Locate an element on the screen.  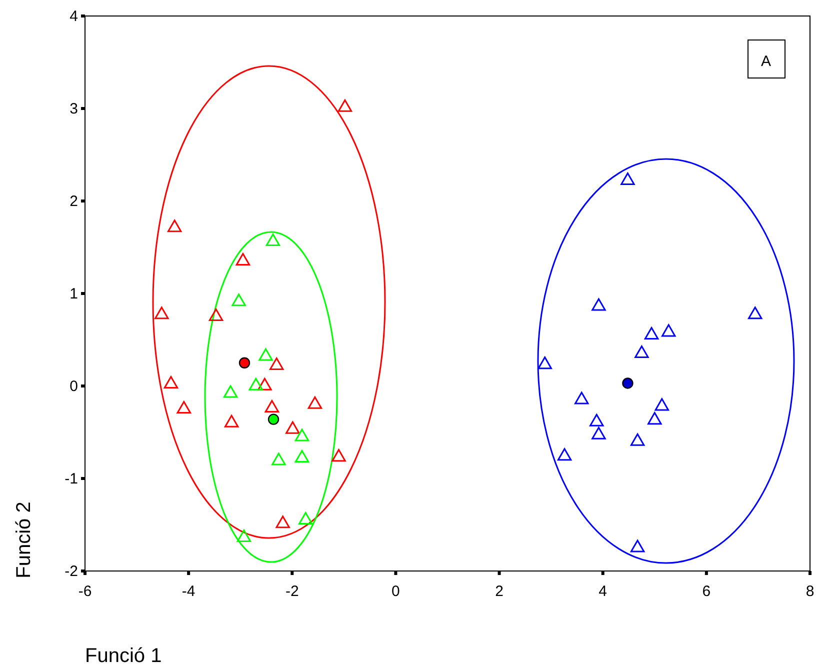
y-tick-label: -1 is located at coordinates (71, 479).